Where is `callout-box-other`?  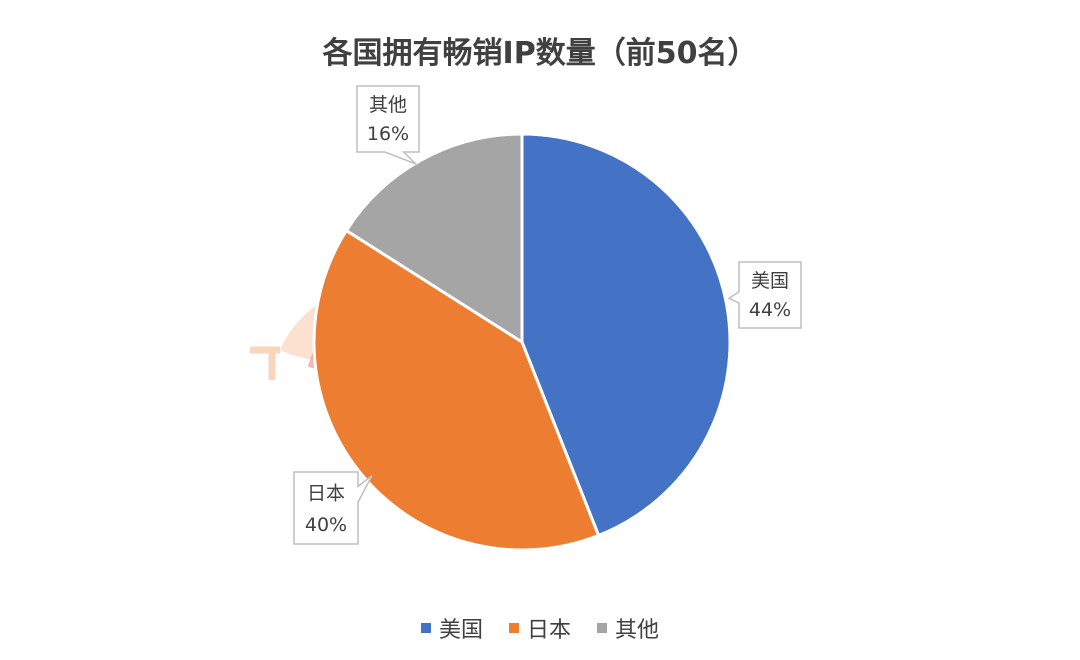 callout-box-other is located at coordinates (388, 125).